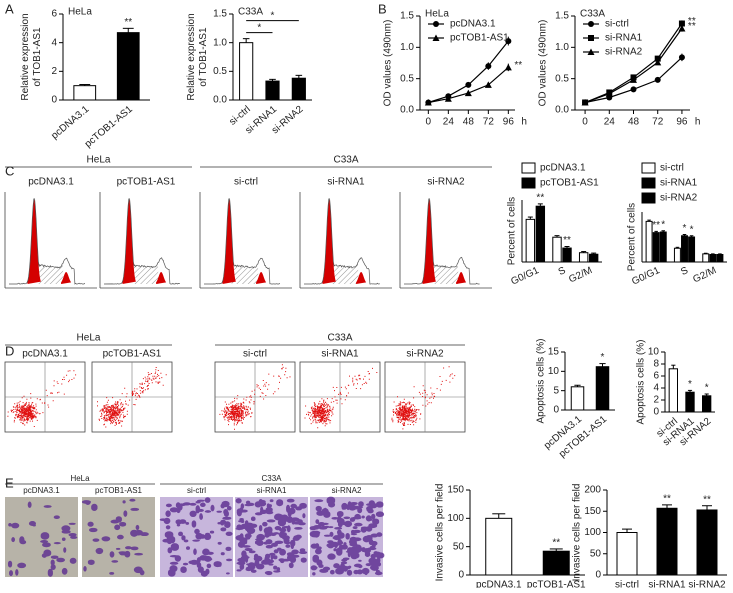 The image size is (733, 593). Describe the element at coordinates (272, 490) in the screenshot. I see `sample-label: si-RNA1` at that location.